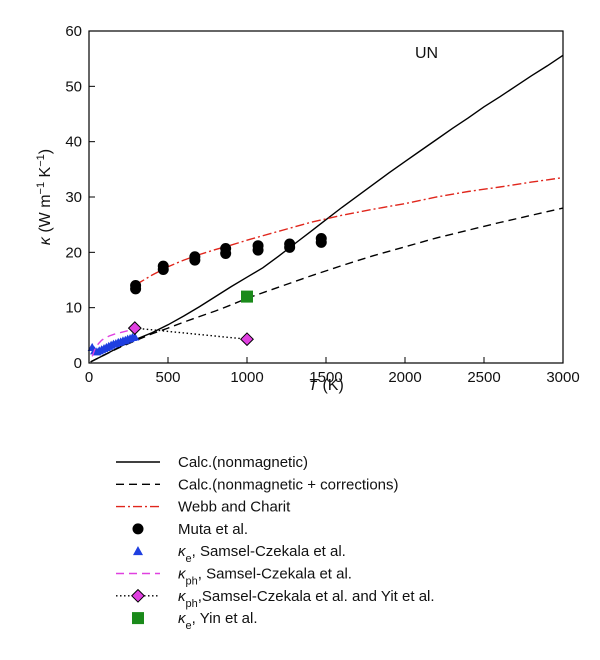 The width and height of the screenshot is (600, 660). Describe the element at coordinates (213, 529) in the screenshot. I see `legend-label: Muta et al.` at that location.